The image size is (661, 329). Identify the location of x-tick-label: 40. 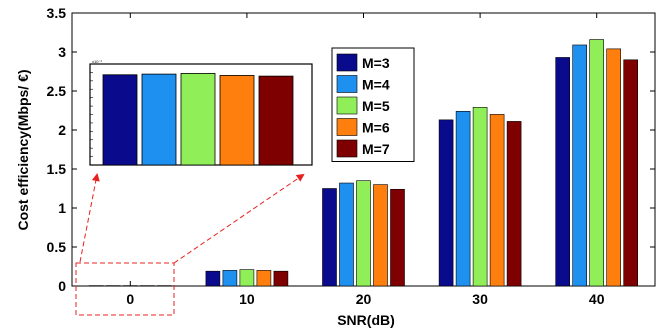
(597, 299).